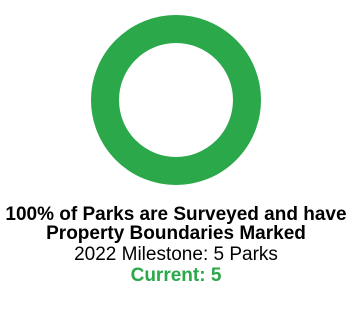 The image size is (352, 328). I want to click on milestone-text: 2022 Milestone: 5 Parks, so click(176, 254).